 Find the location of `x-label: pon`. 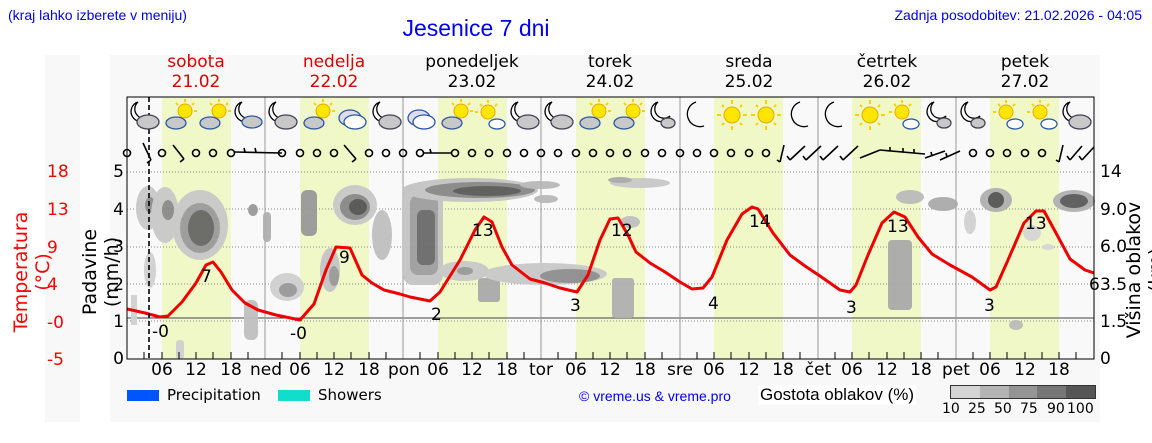

x-label: pon is located at coordinates (404, 370).